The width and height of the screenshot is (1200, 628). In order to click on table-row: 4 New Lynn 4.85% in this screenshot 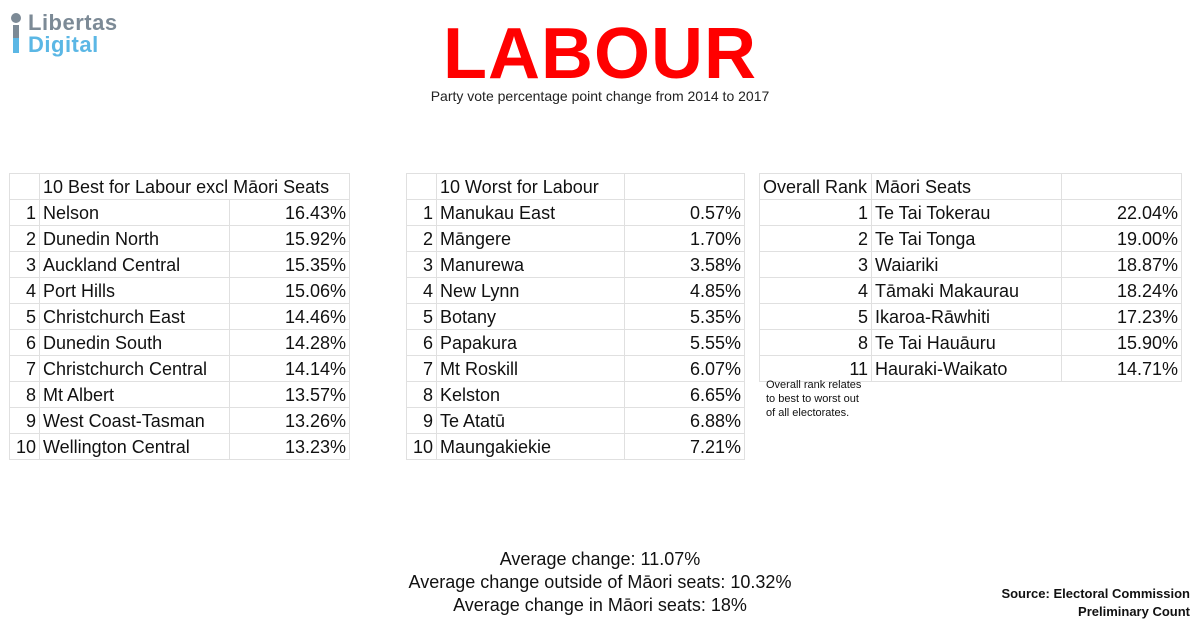, I will do `click(575, 290)`.